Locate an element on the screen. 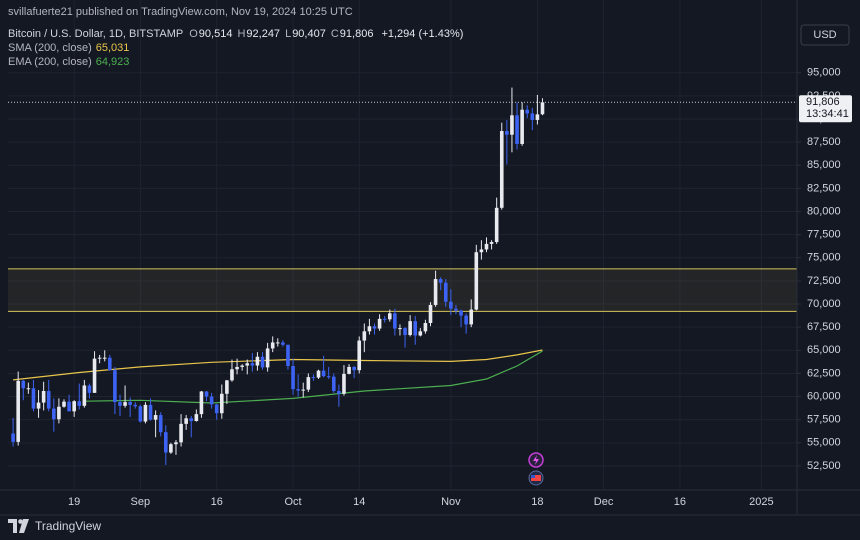  change: +1,294 (+1.43%) is located at coordinates (422, 34).